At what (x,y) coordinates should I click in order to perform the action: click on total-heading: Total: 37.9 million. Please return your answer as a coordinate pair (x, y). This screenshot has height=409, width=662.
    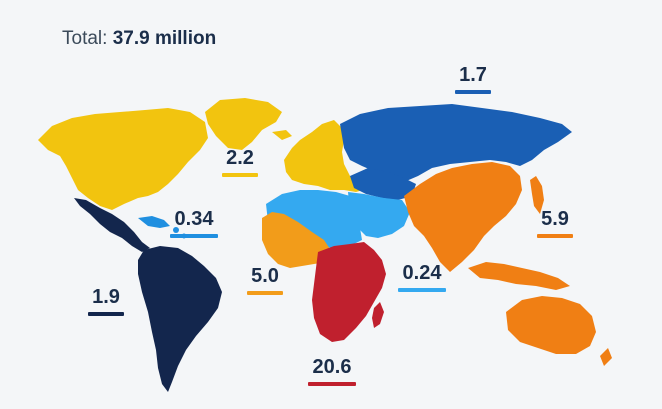
    Looking at the image, I should click on (139, 39).